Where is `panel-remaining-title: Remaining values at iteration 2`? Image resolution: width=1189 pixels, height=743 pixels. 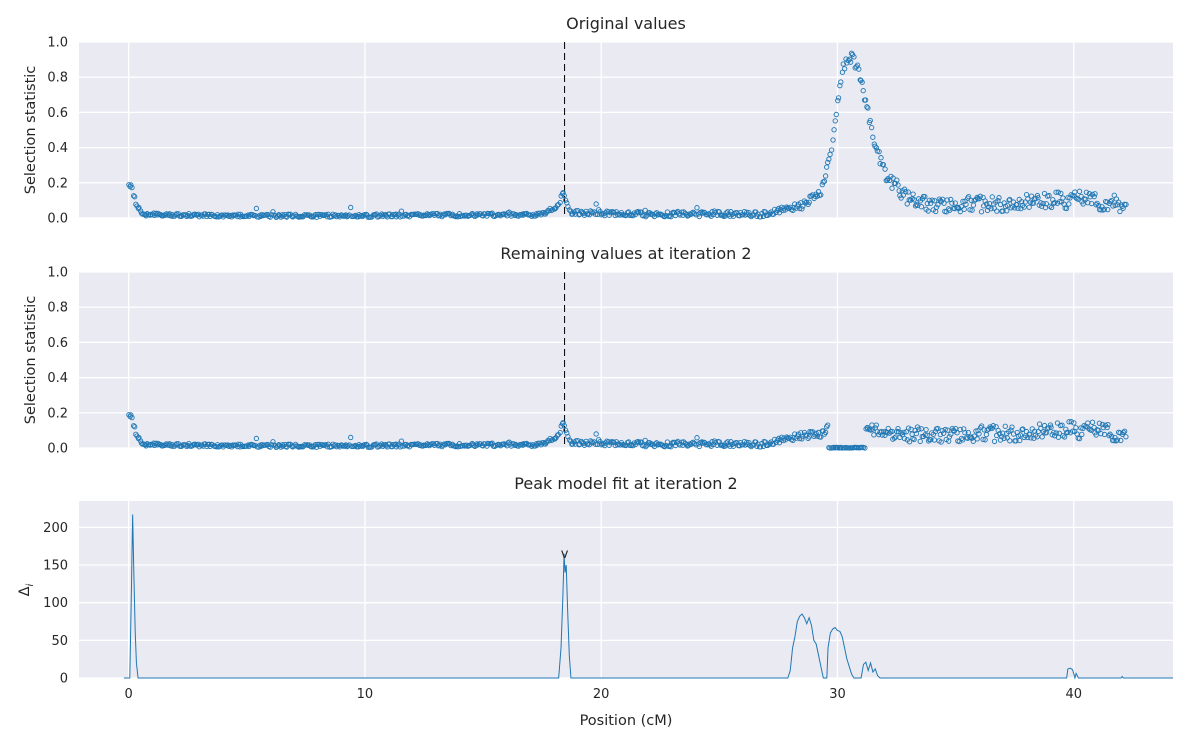 panel-remaining-title: Remaining values at iteration 2 is located at coordinates (625, 253).